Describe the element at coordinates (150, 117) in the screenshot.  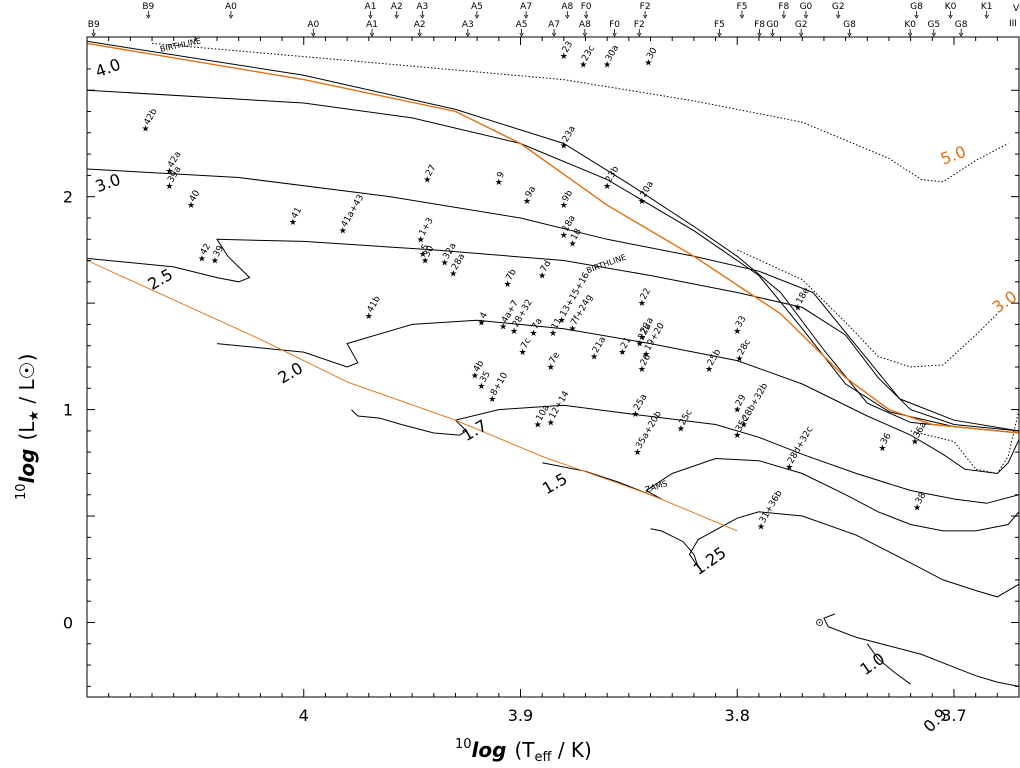
I see `star-label: 42b` at that location.